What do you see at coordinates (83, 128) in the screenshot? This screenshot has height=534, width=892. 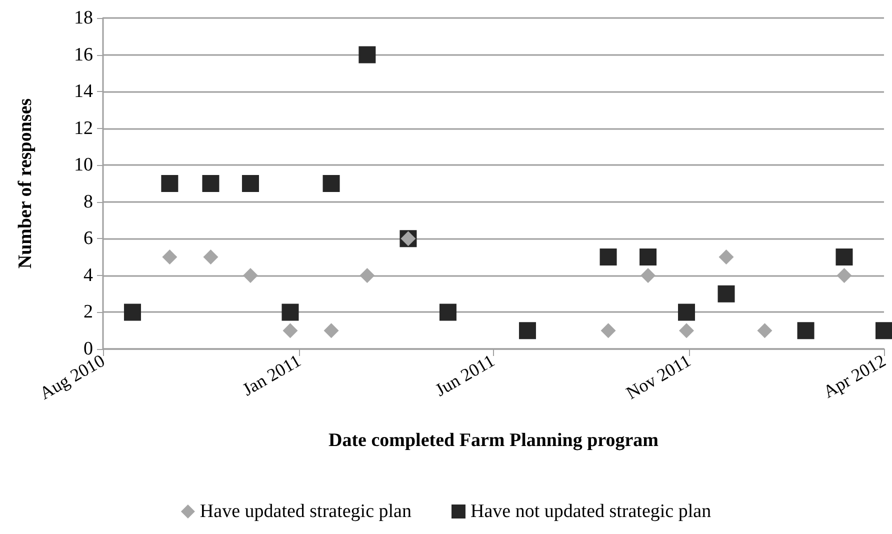 I see `y-tick-label: 12` at bounding box center [83, 128].